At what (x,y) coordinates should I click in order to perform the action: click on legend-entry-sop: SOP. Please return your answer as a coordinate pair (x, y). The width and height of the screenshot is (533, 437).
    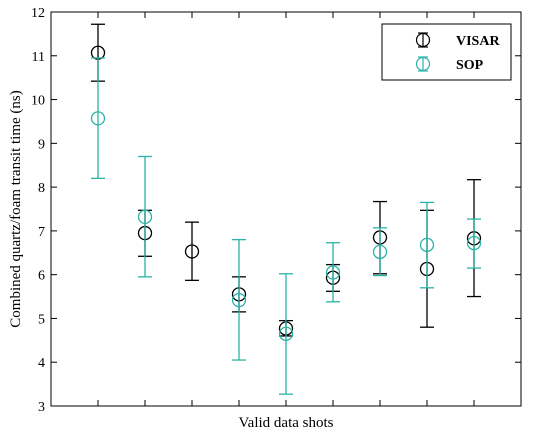
    Looking at the image, I should click on (449, 64).